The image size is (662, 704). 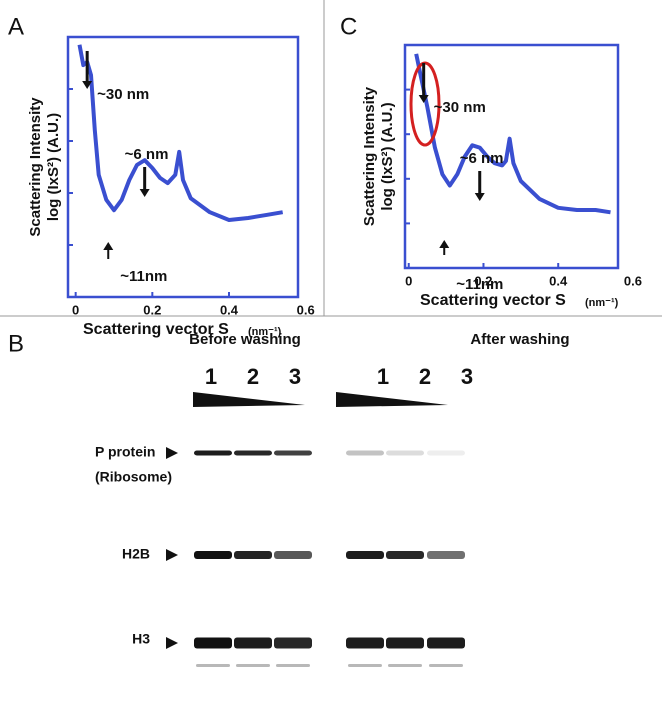 I want to click on row-label: (Ribosome), so click(x=133, y=477).